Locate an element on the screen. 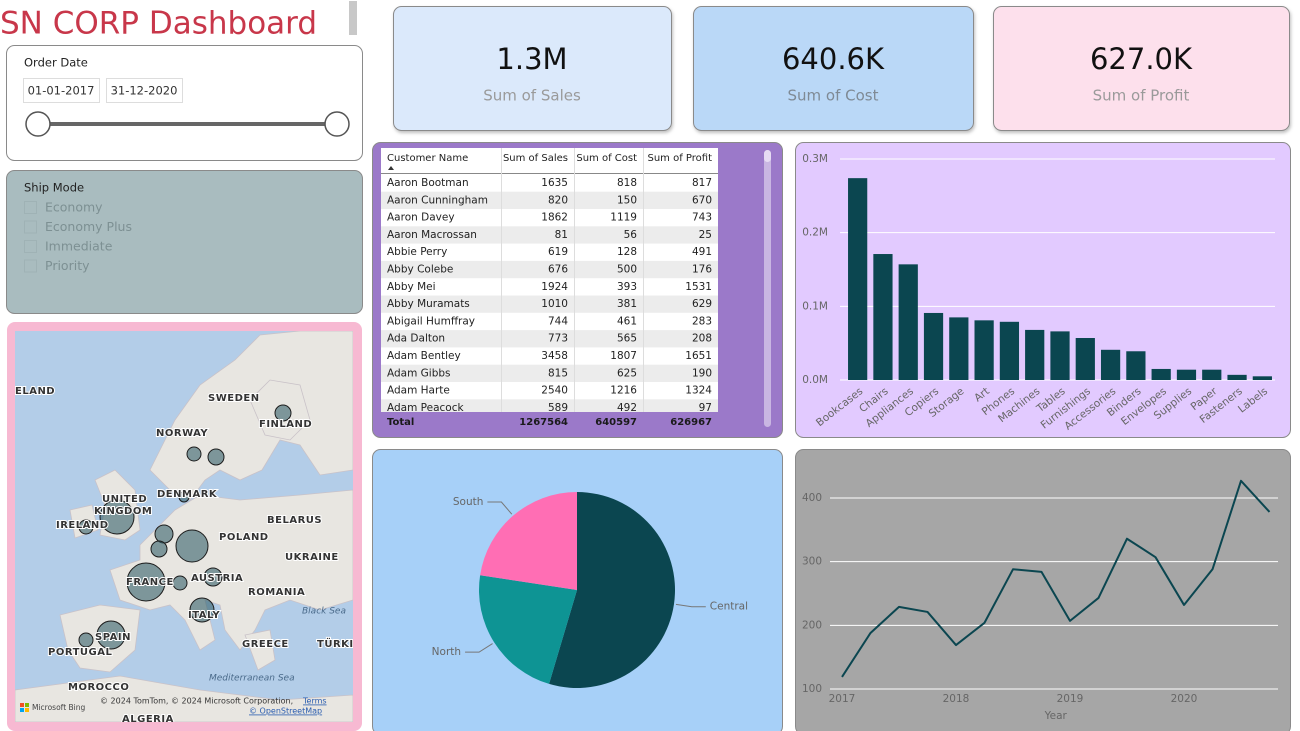  table-scroll-thumb is located at coordinates (767, 156).